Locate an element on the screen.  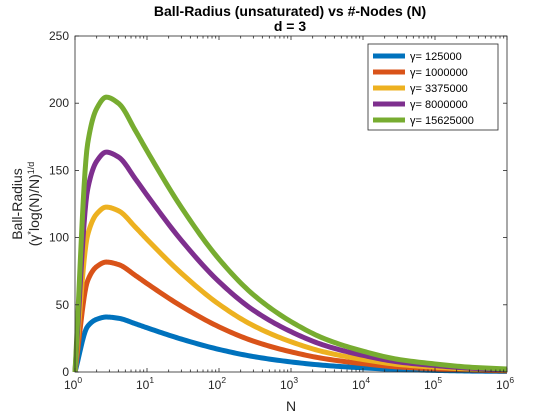
x-tick-labels: 10⁰ 10¹ 10² 10³ 10⁴ 10⁵ 10⁶ is located at coordinates (289, 383).